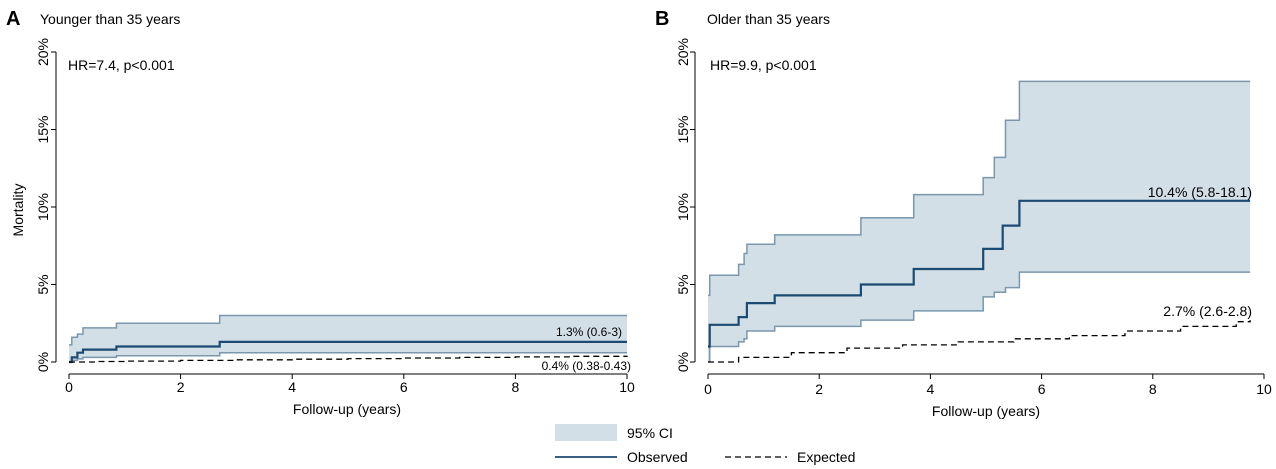 The height and width of the screenshot is (469, 1276). Describe the element at coordinates (657, 457) in the screenshot. I see `legend-observed-label: Observed` at that location.